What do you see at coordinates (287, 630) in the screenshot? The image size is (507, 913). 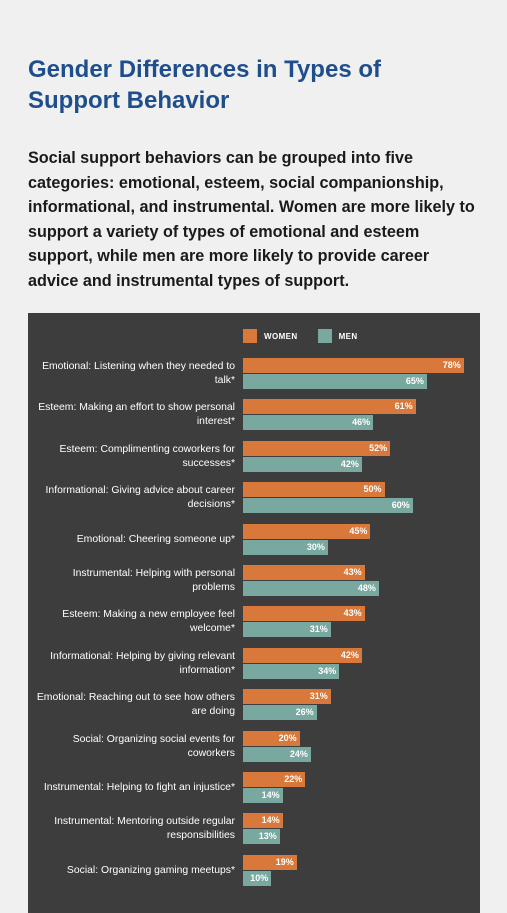 I see `bar-men: 31%` at bounding box center [287, 630].